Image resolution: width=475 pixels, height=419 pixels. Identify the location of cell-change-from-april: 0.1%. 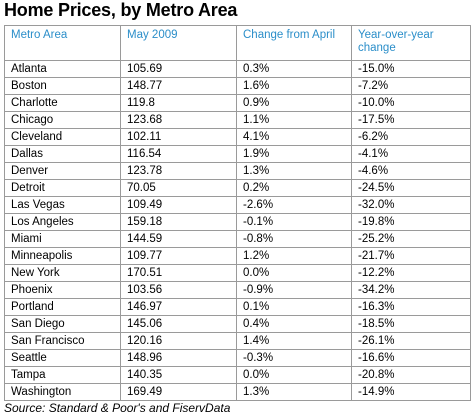
(294, 307).